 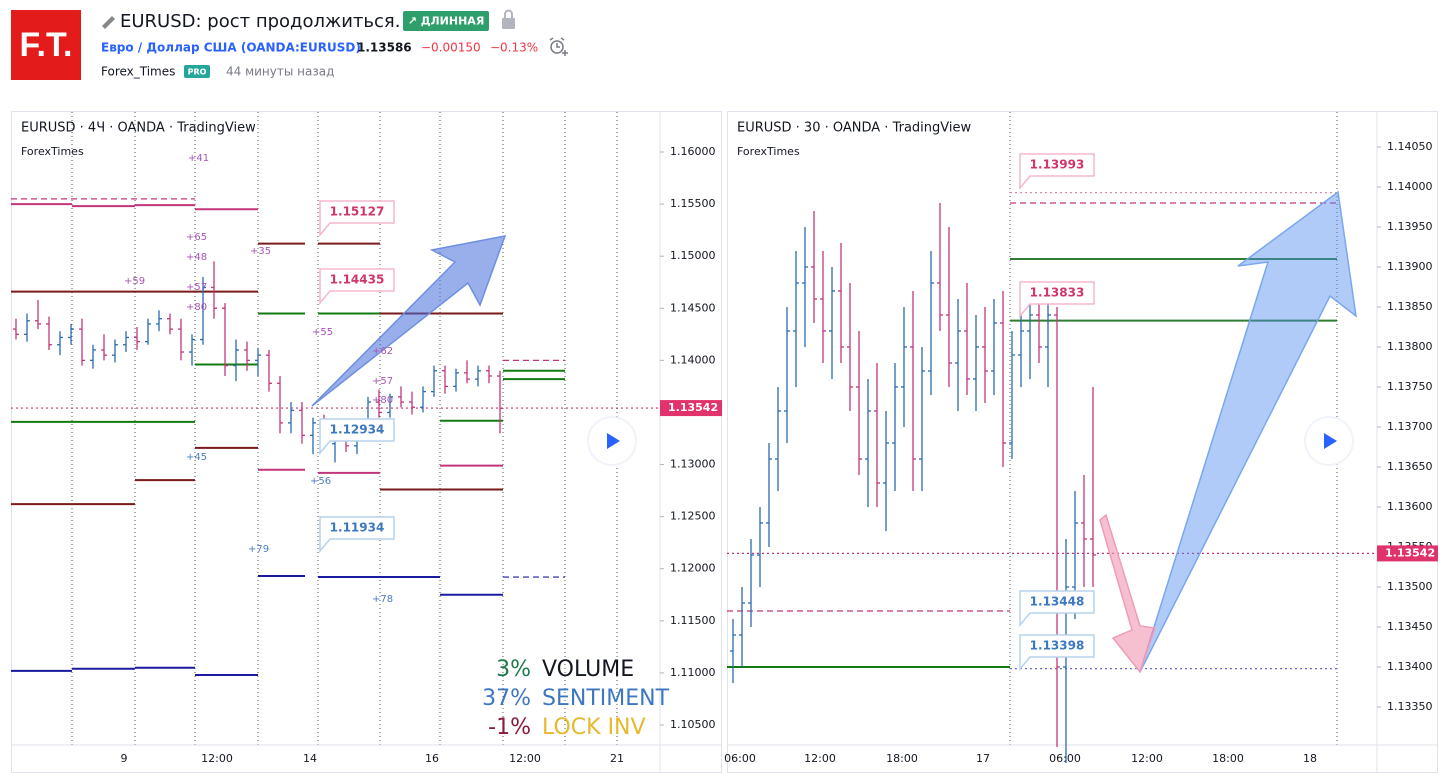 I want to click on x-tick-label: 9, so click(x=124, y=758).